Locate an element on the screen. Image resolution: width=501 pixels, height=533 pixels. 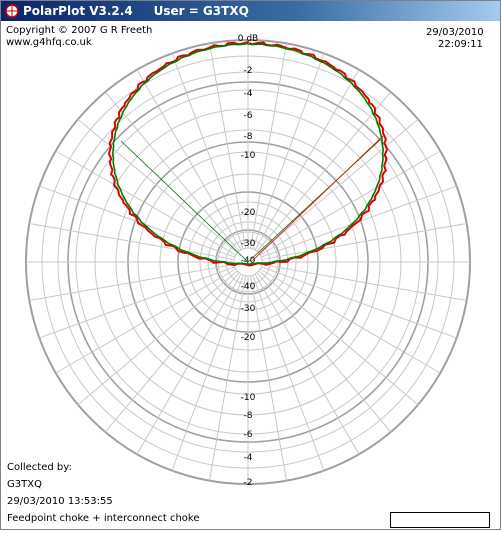
red-beamwidth-marker is located at coordinates (317, 199).